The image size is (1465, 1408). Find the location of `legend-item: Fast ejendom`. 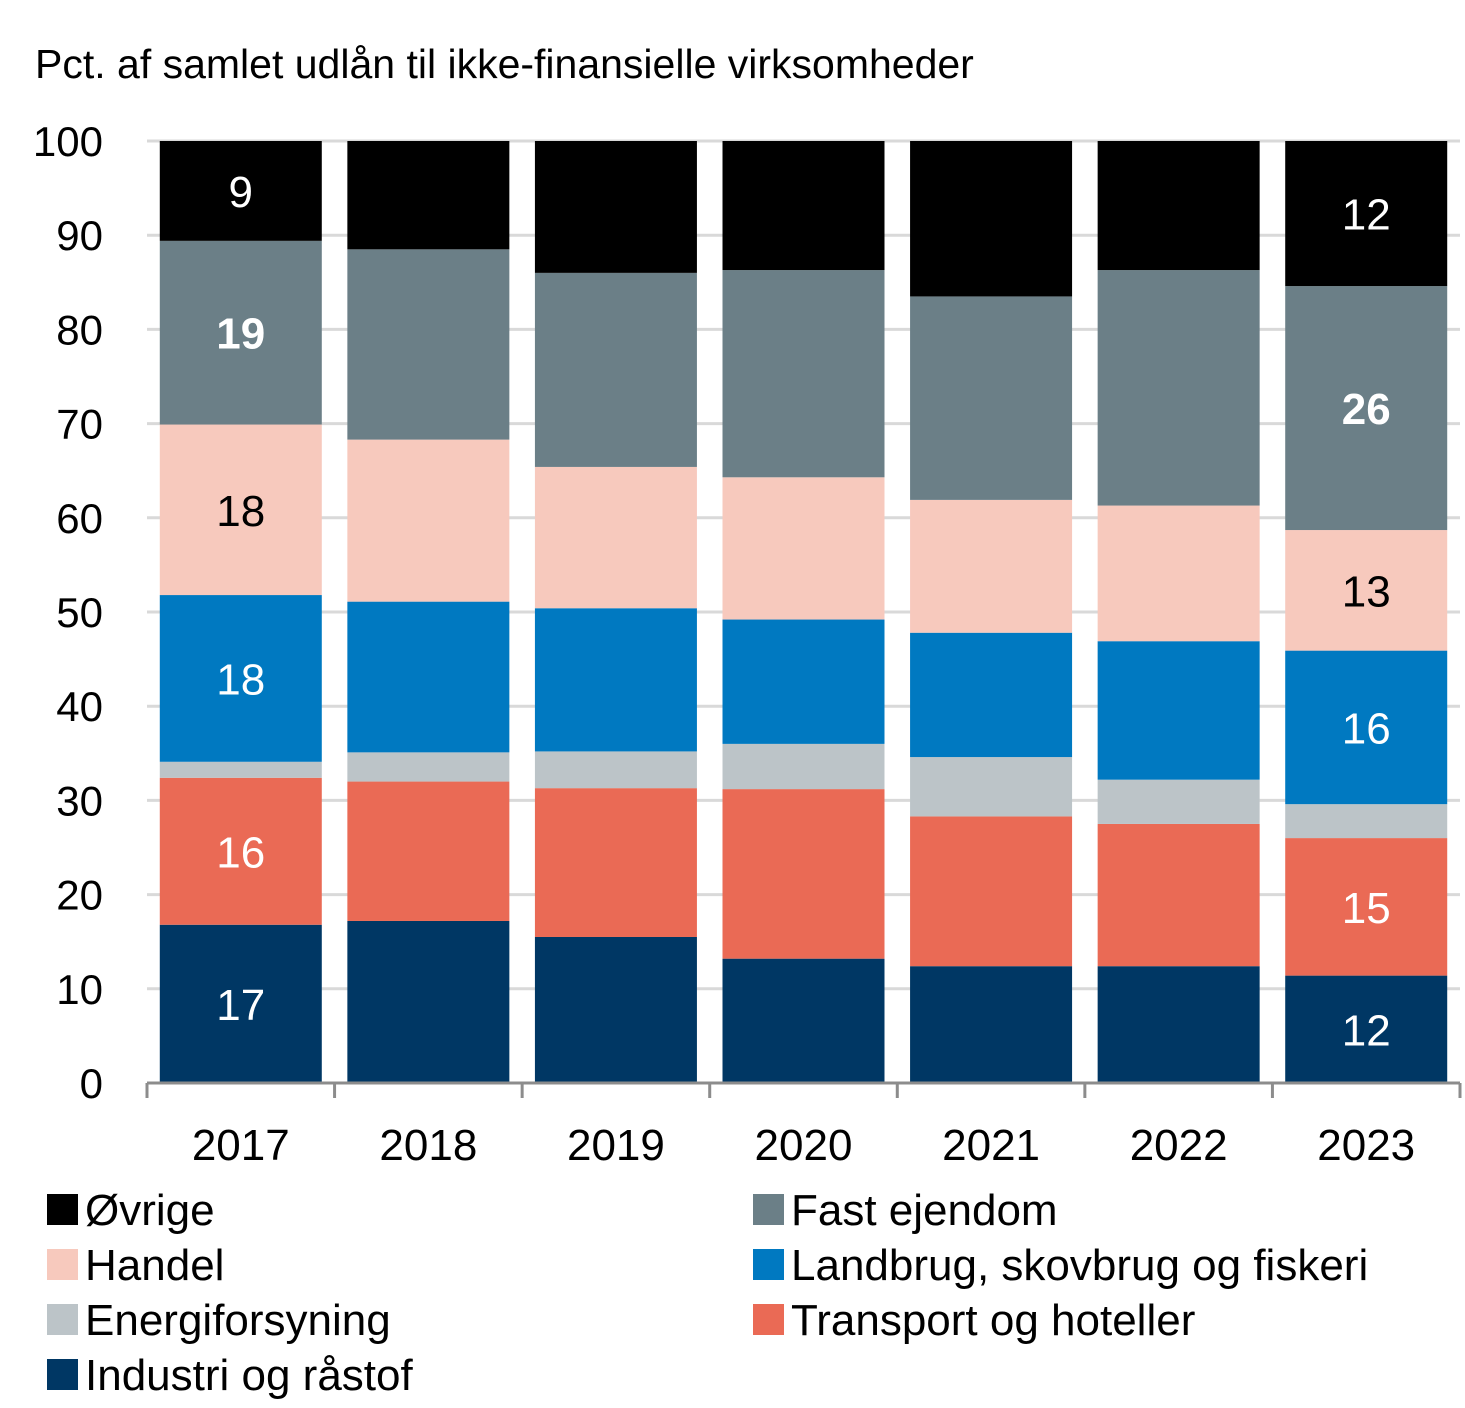

legend-item: Fast ejendom is located at coordinates (905, 1210).